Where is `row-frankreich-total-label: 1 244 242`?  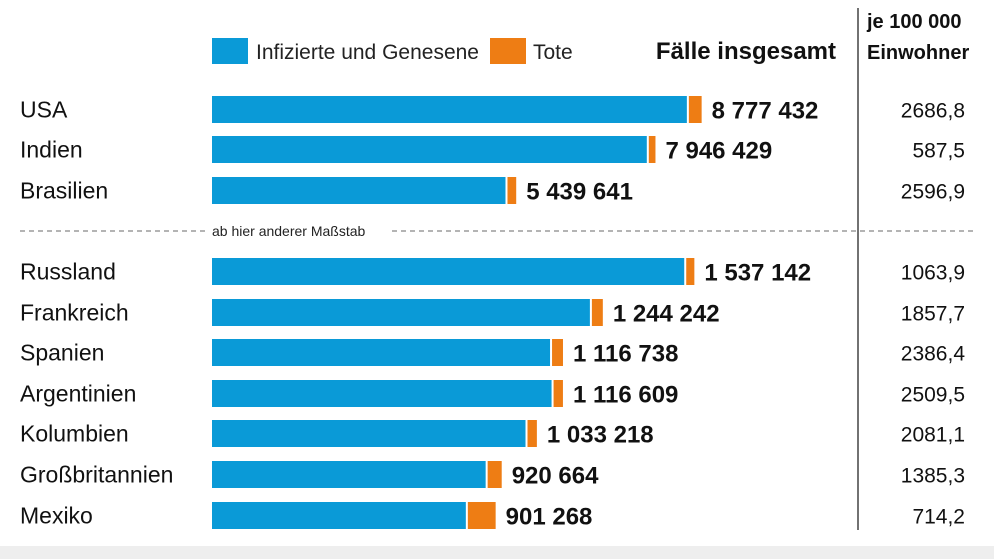 row-frankreich-total-label: 1 244 242 is located at coordinates (666, 314).